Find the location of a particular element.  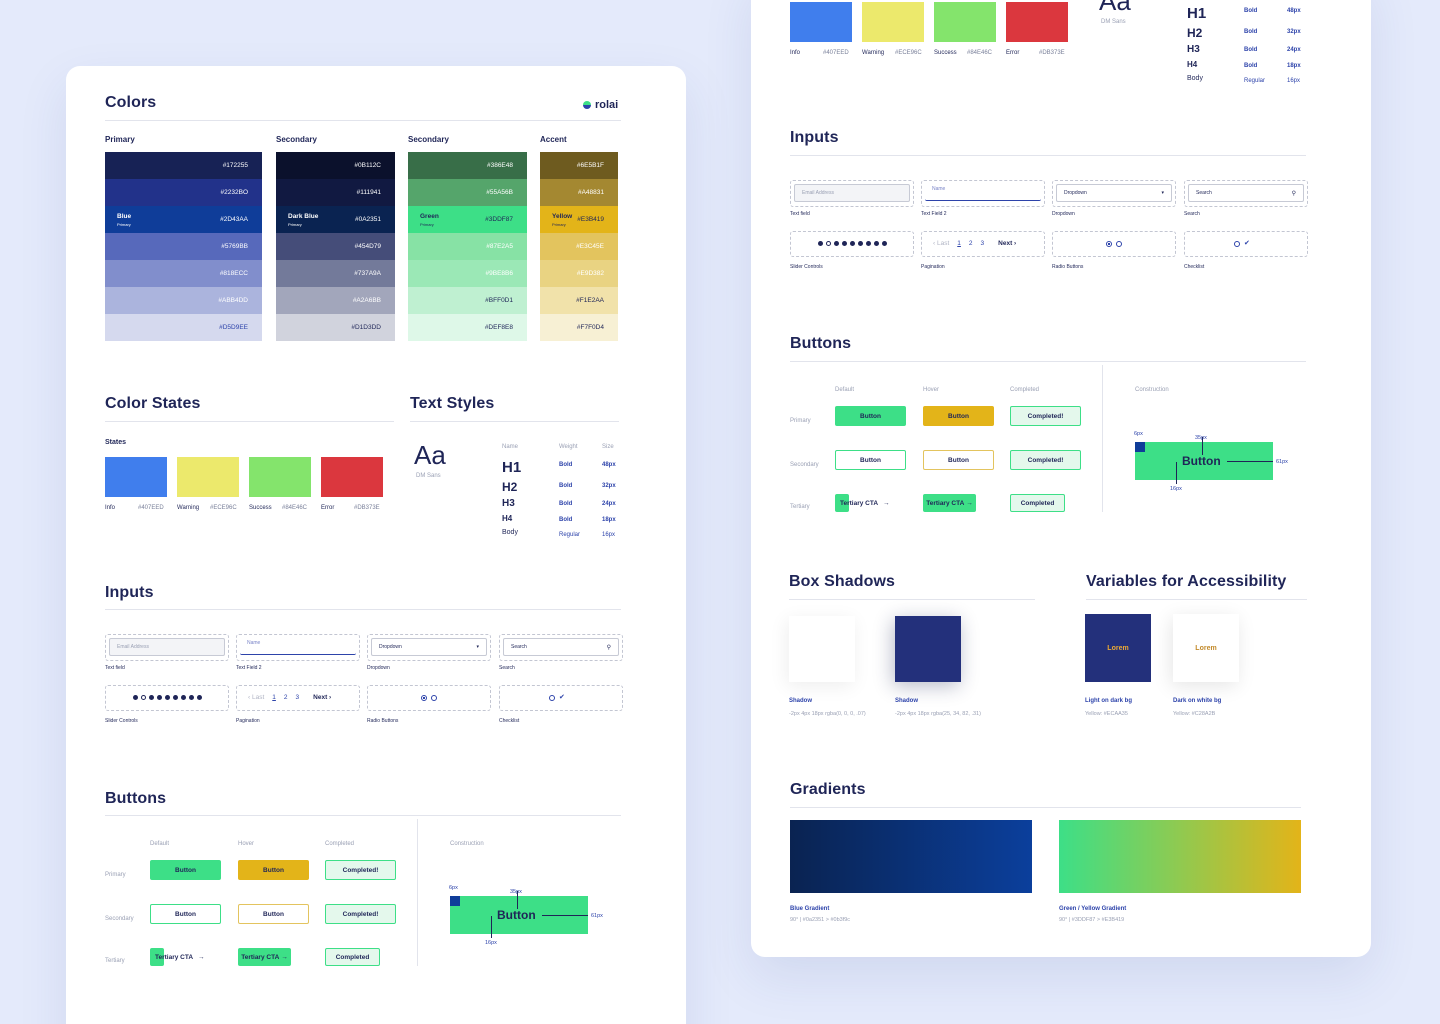

chevron-down-icon: ▾ is located at coordinates (477, 647).